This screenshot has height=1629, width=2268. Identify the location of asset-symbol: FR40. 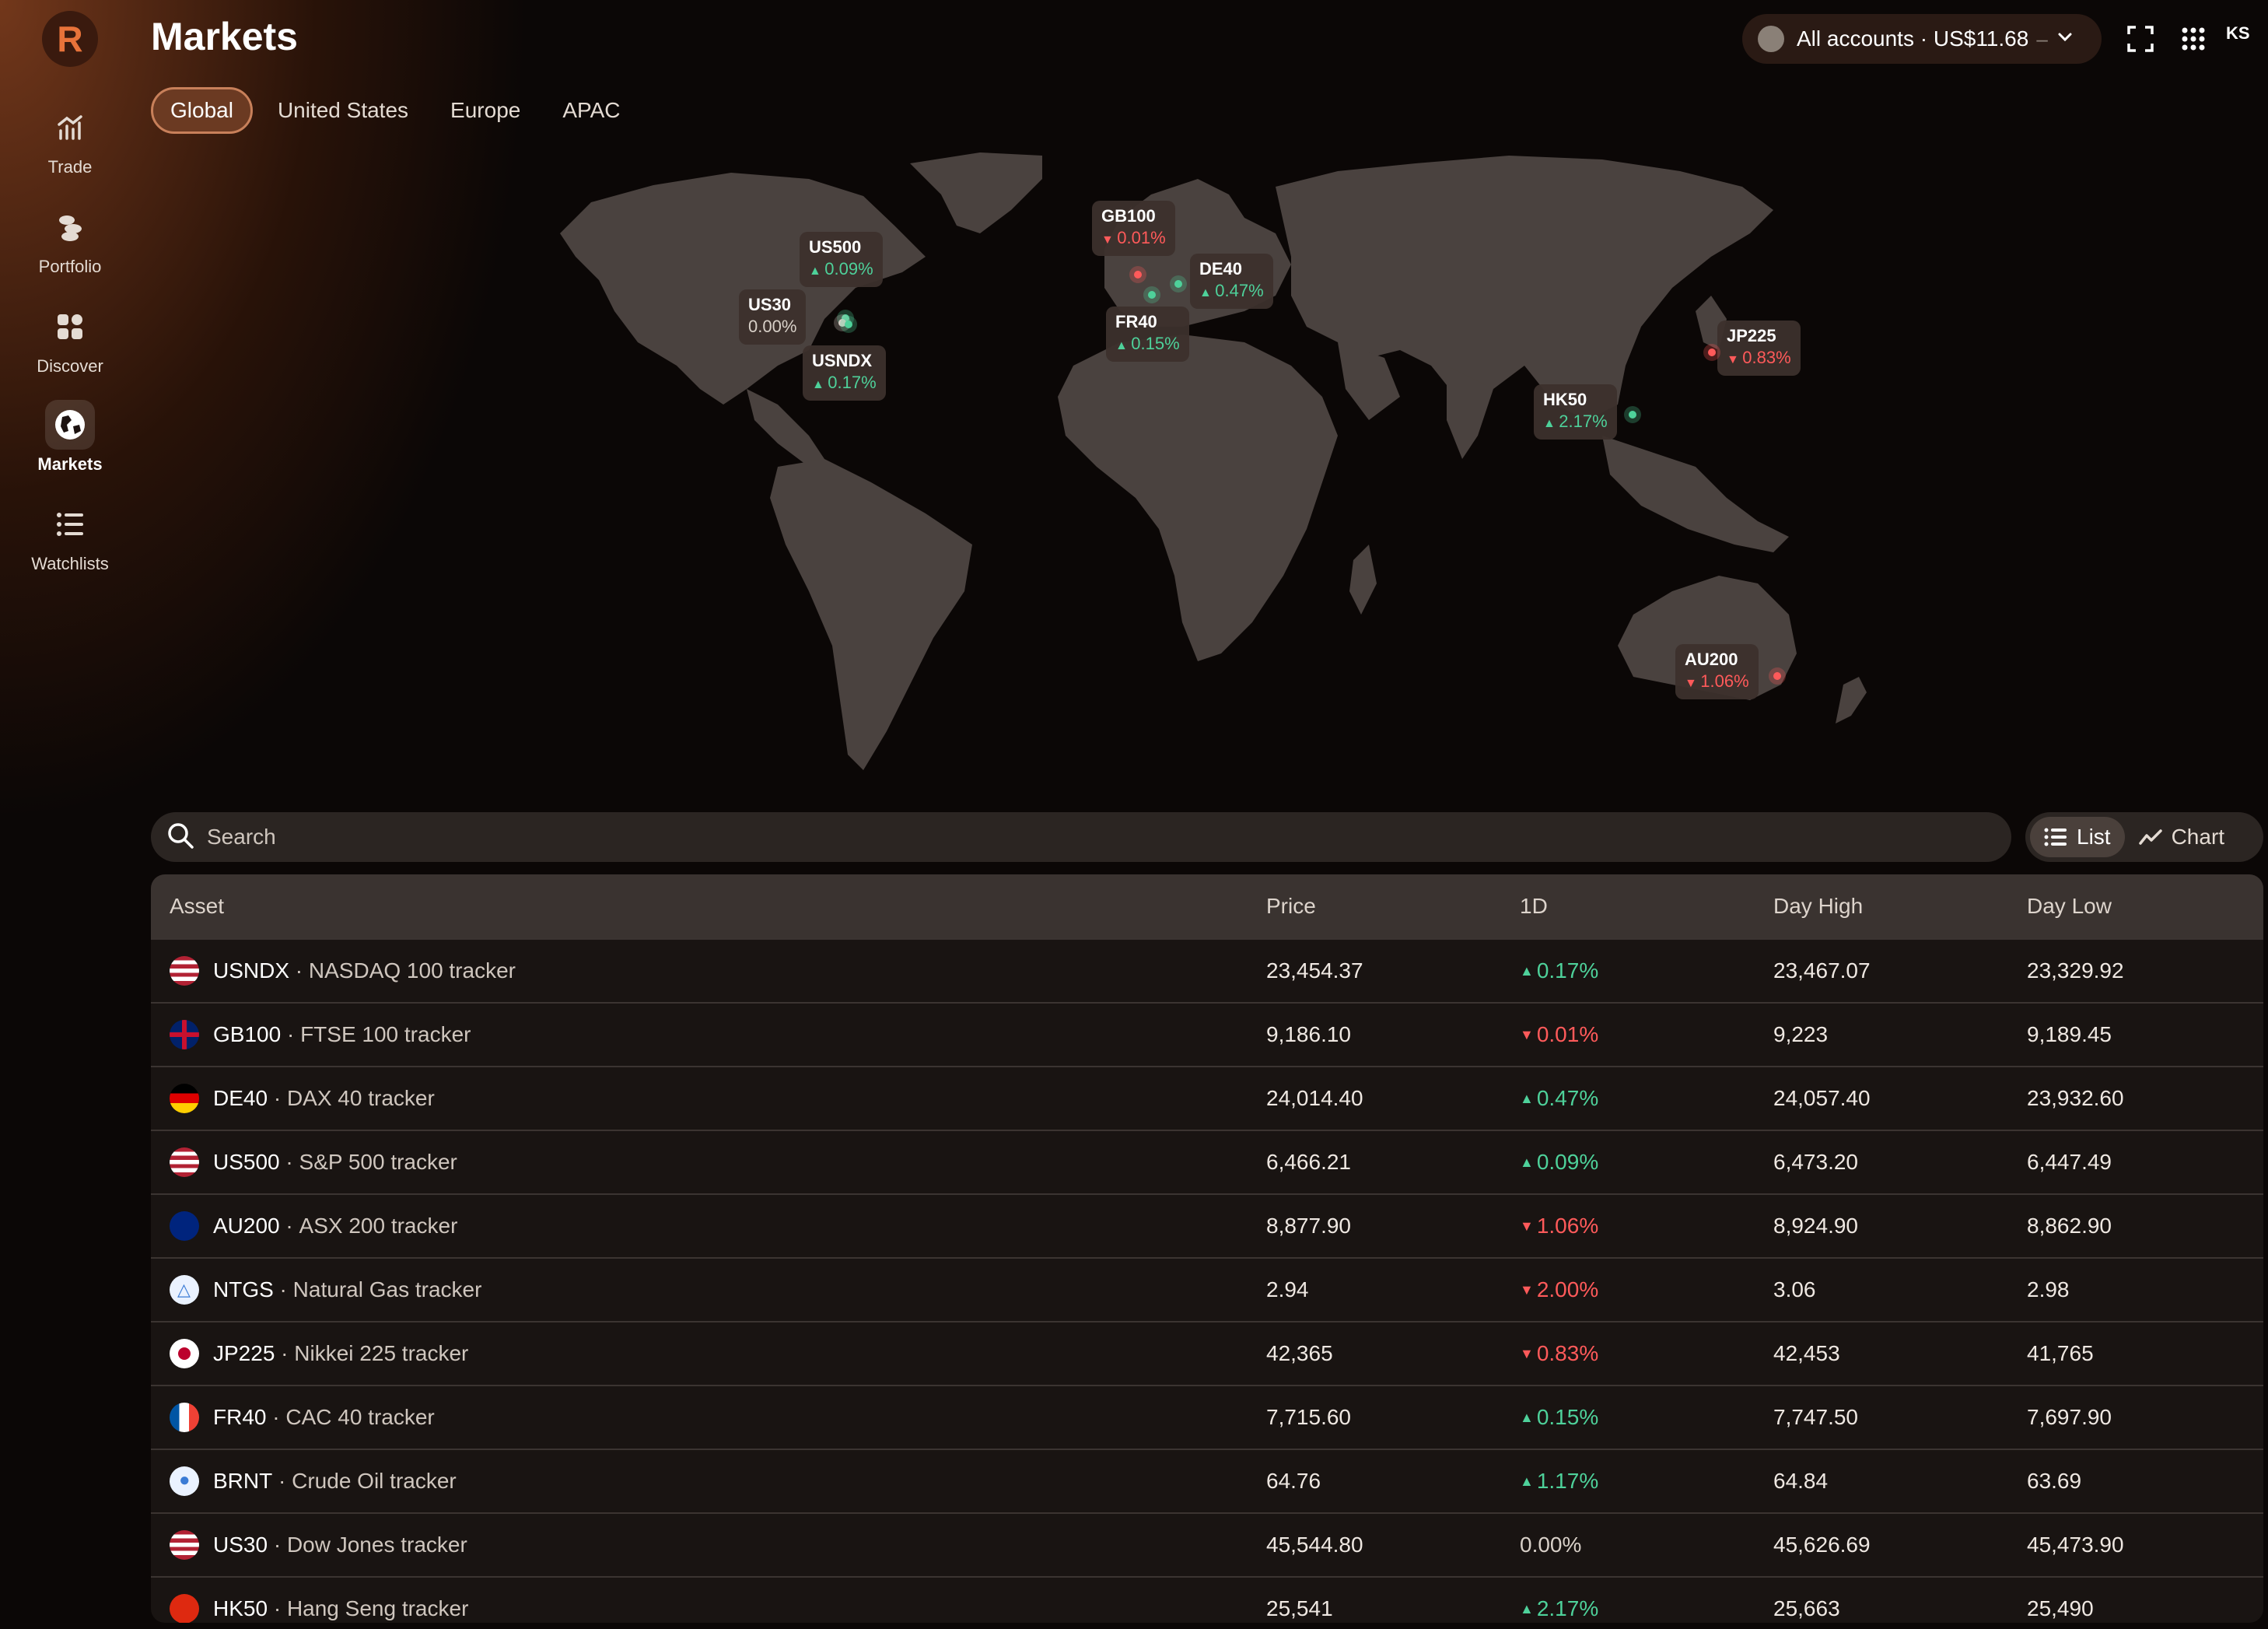
(240, 1417).